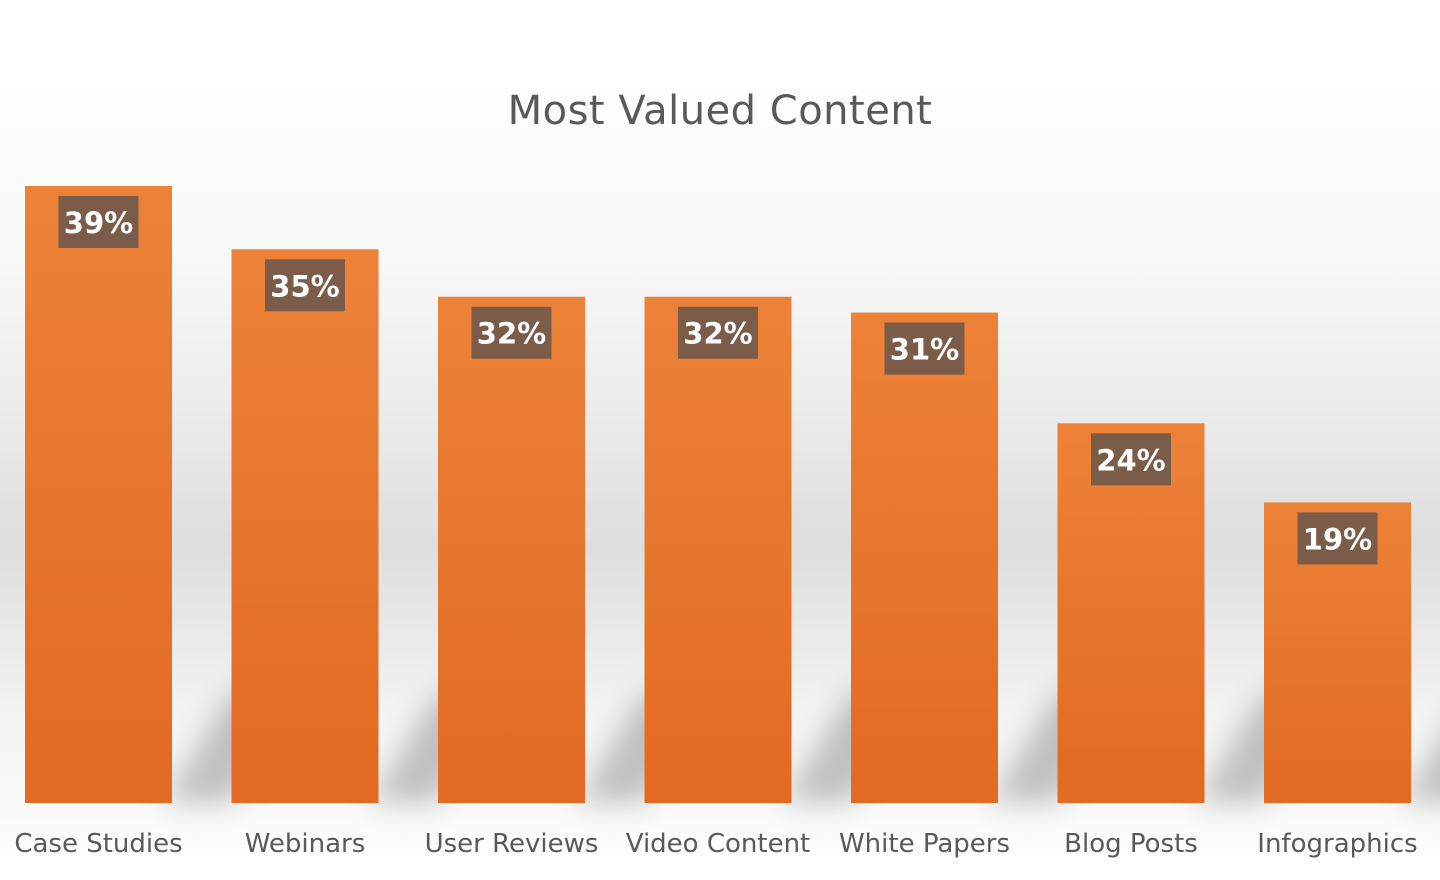 This screenshot has width=1440, height=880. I want to click on value-label-white-papers: 31%, so click(924, 350).